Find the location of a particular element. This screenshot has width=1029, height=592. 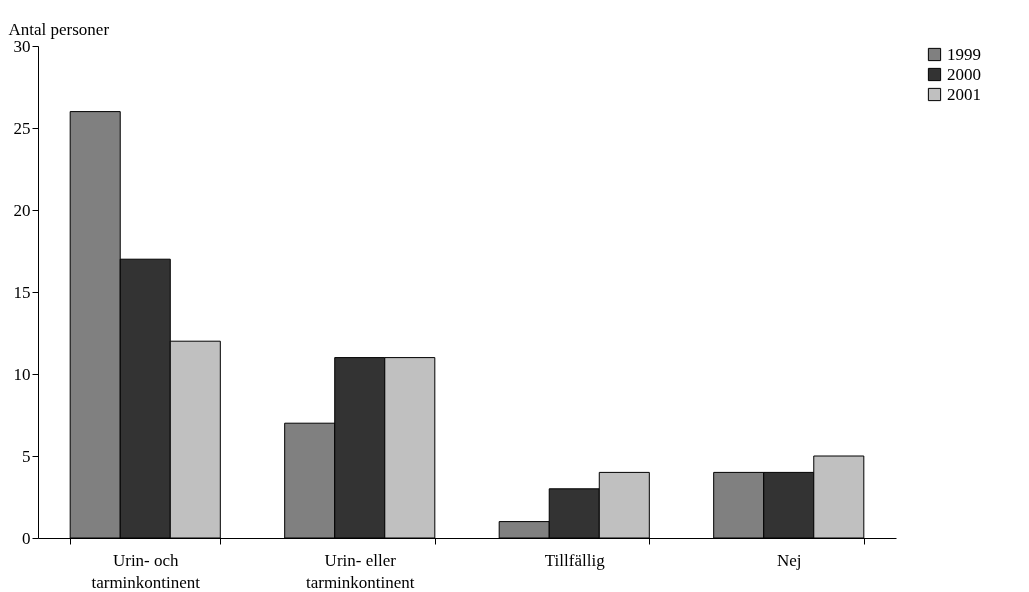

legend-label: 2000 is located at coordinates (964, 74).